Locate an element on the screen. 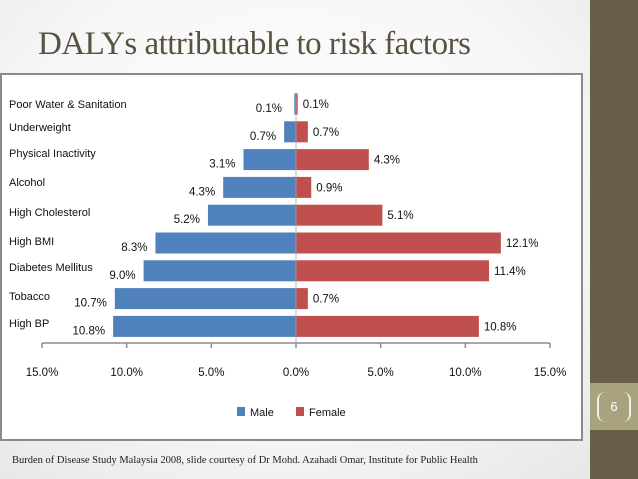  female-value-label-1: 0.7% is located at coordinates (326, 133).